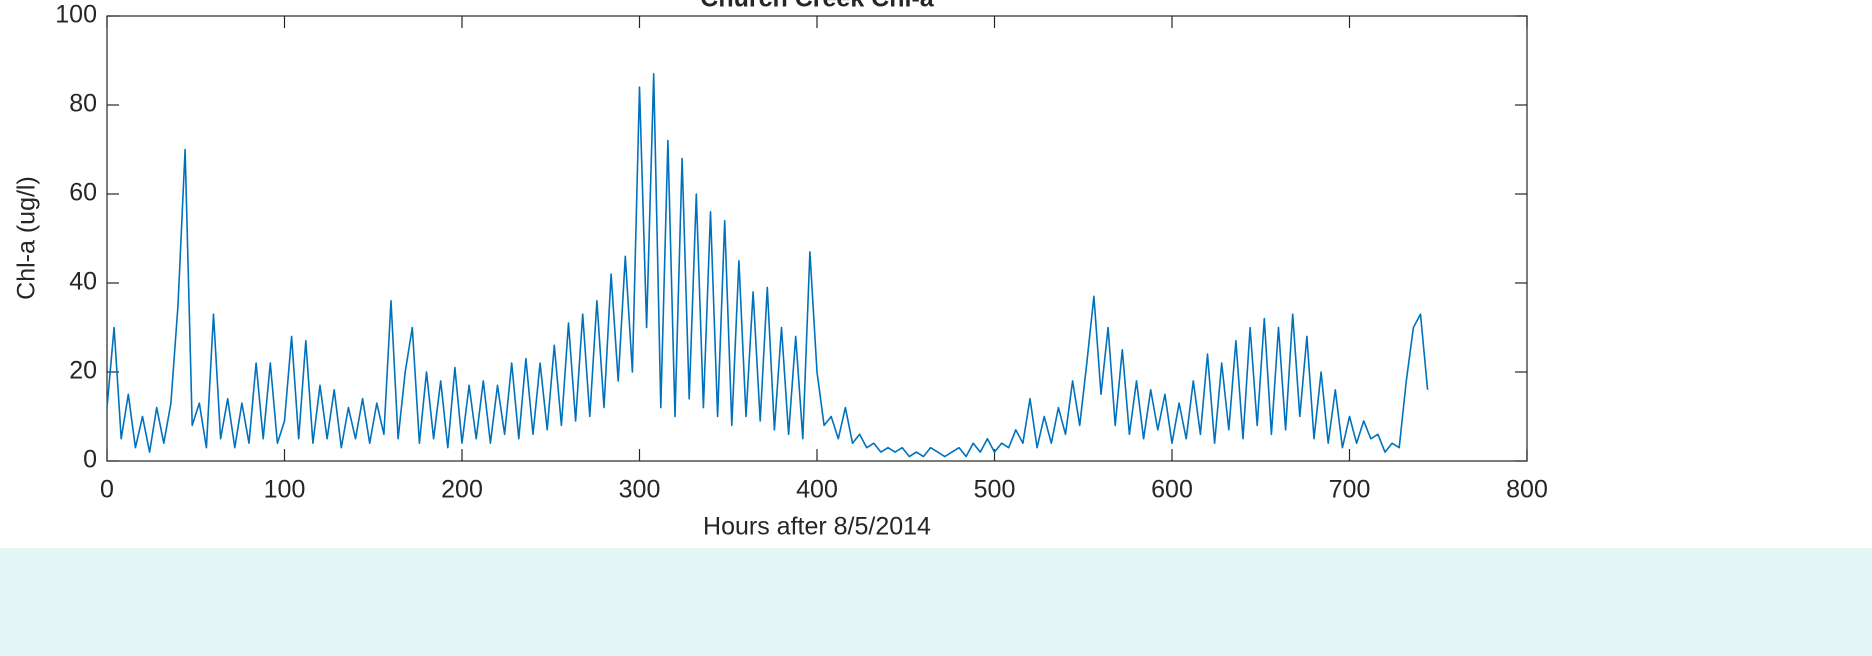 Image resolution: width=1872 pixels, height=656 pixels. Describe the element at coordinates (76, 15) in the screenshot. I see `y-tick-label: 100` at that location.